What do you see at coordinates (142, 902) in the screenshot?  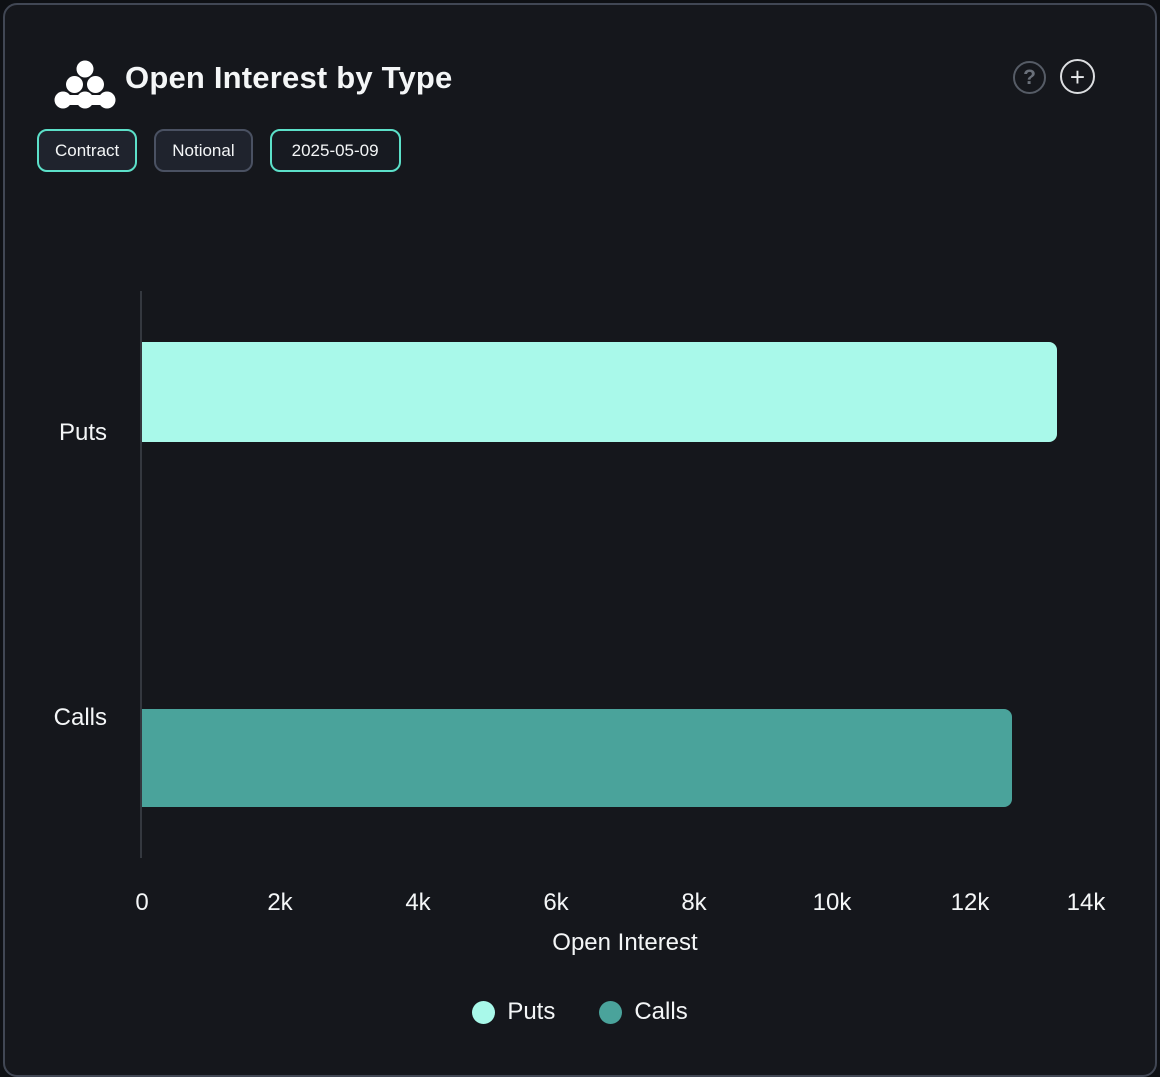 I see `x-tick: 0` at bounding box center [142, 902].